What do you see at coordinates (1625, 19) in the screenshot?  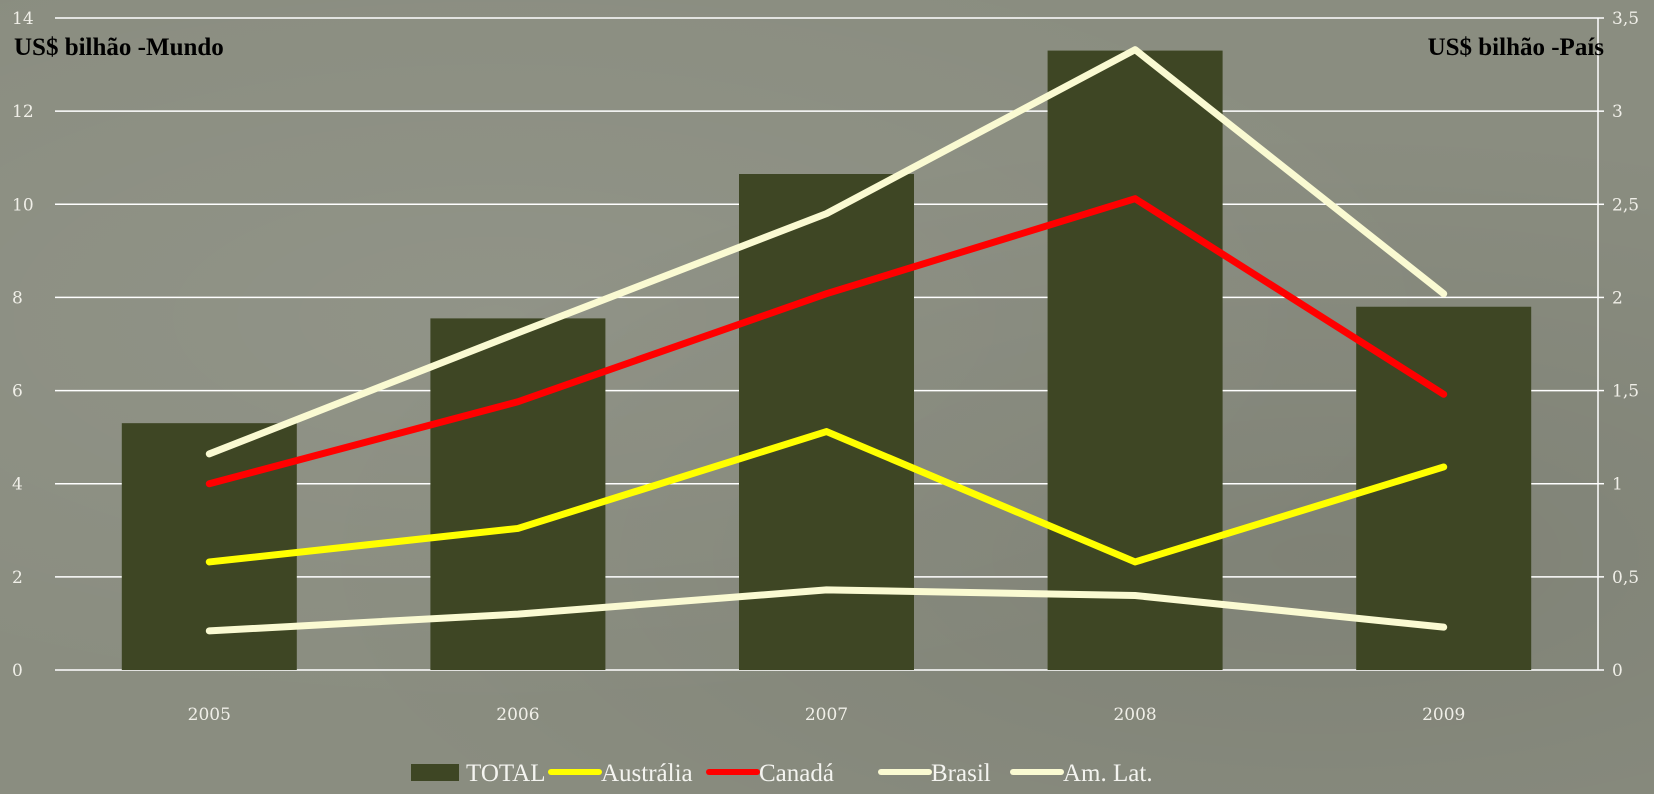 I see `right-tick-label: 3,5` at bounding box center [1625, 19].